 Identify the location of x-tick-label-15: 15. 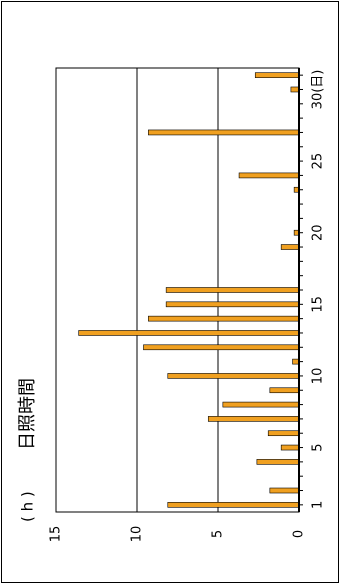
(318, 304).